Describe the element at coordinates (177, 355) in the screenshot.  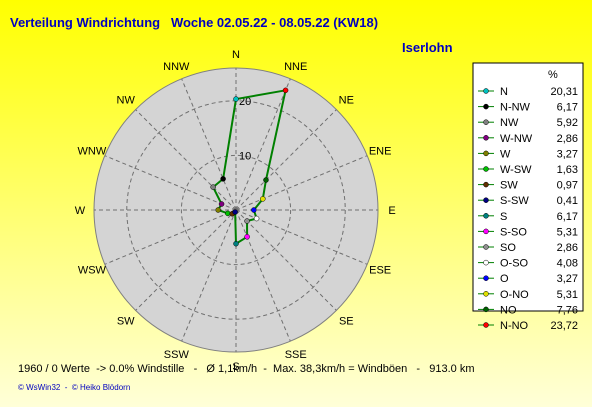
I see `direction-label: SSW` at that location.